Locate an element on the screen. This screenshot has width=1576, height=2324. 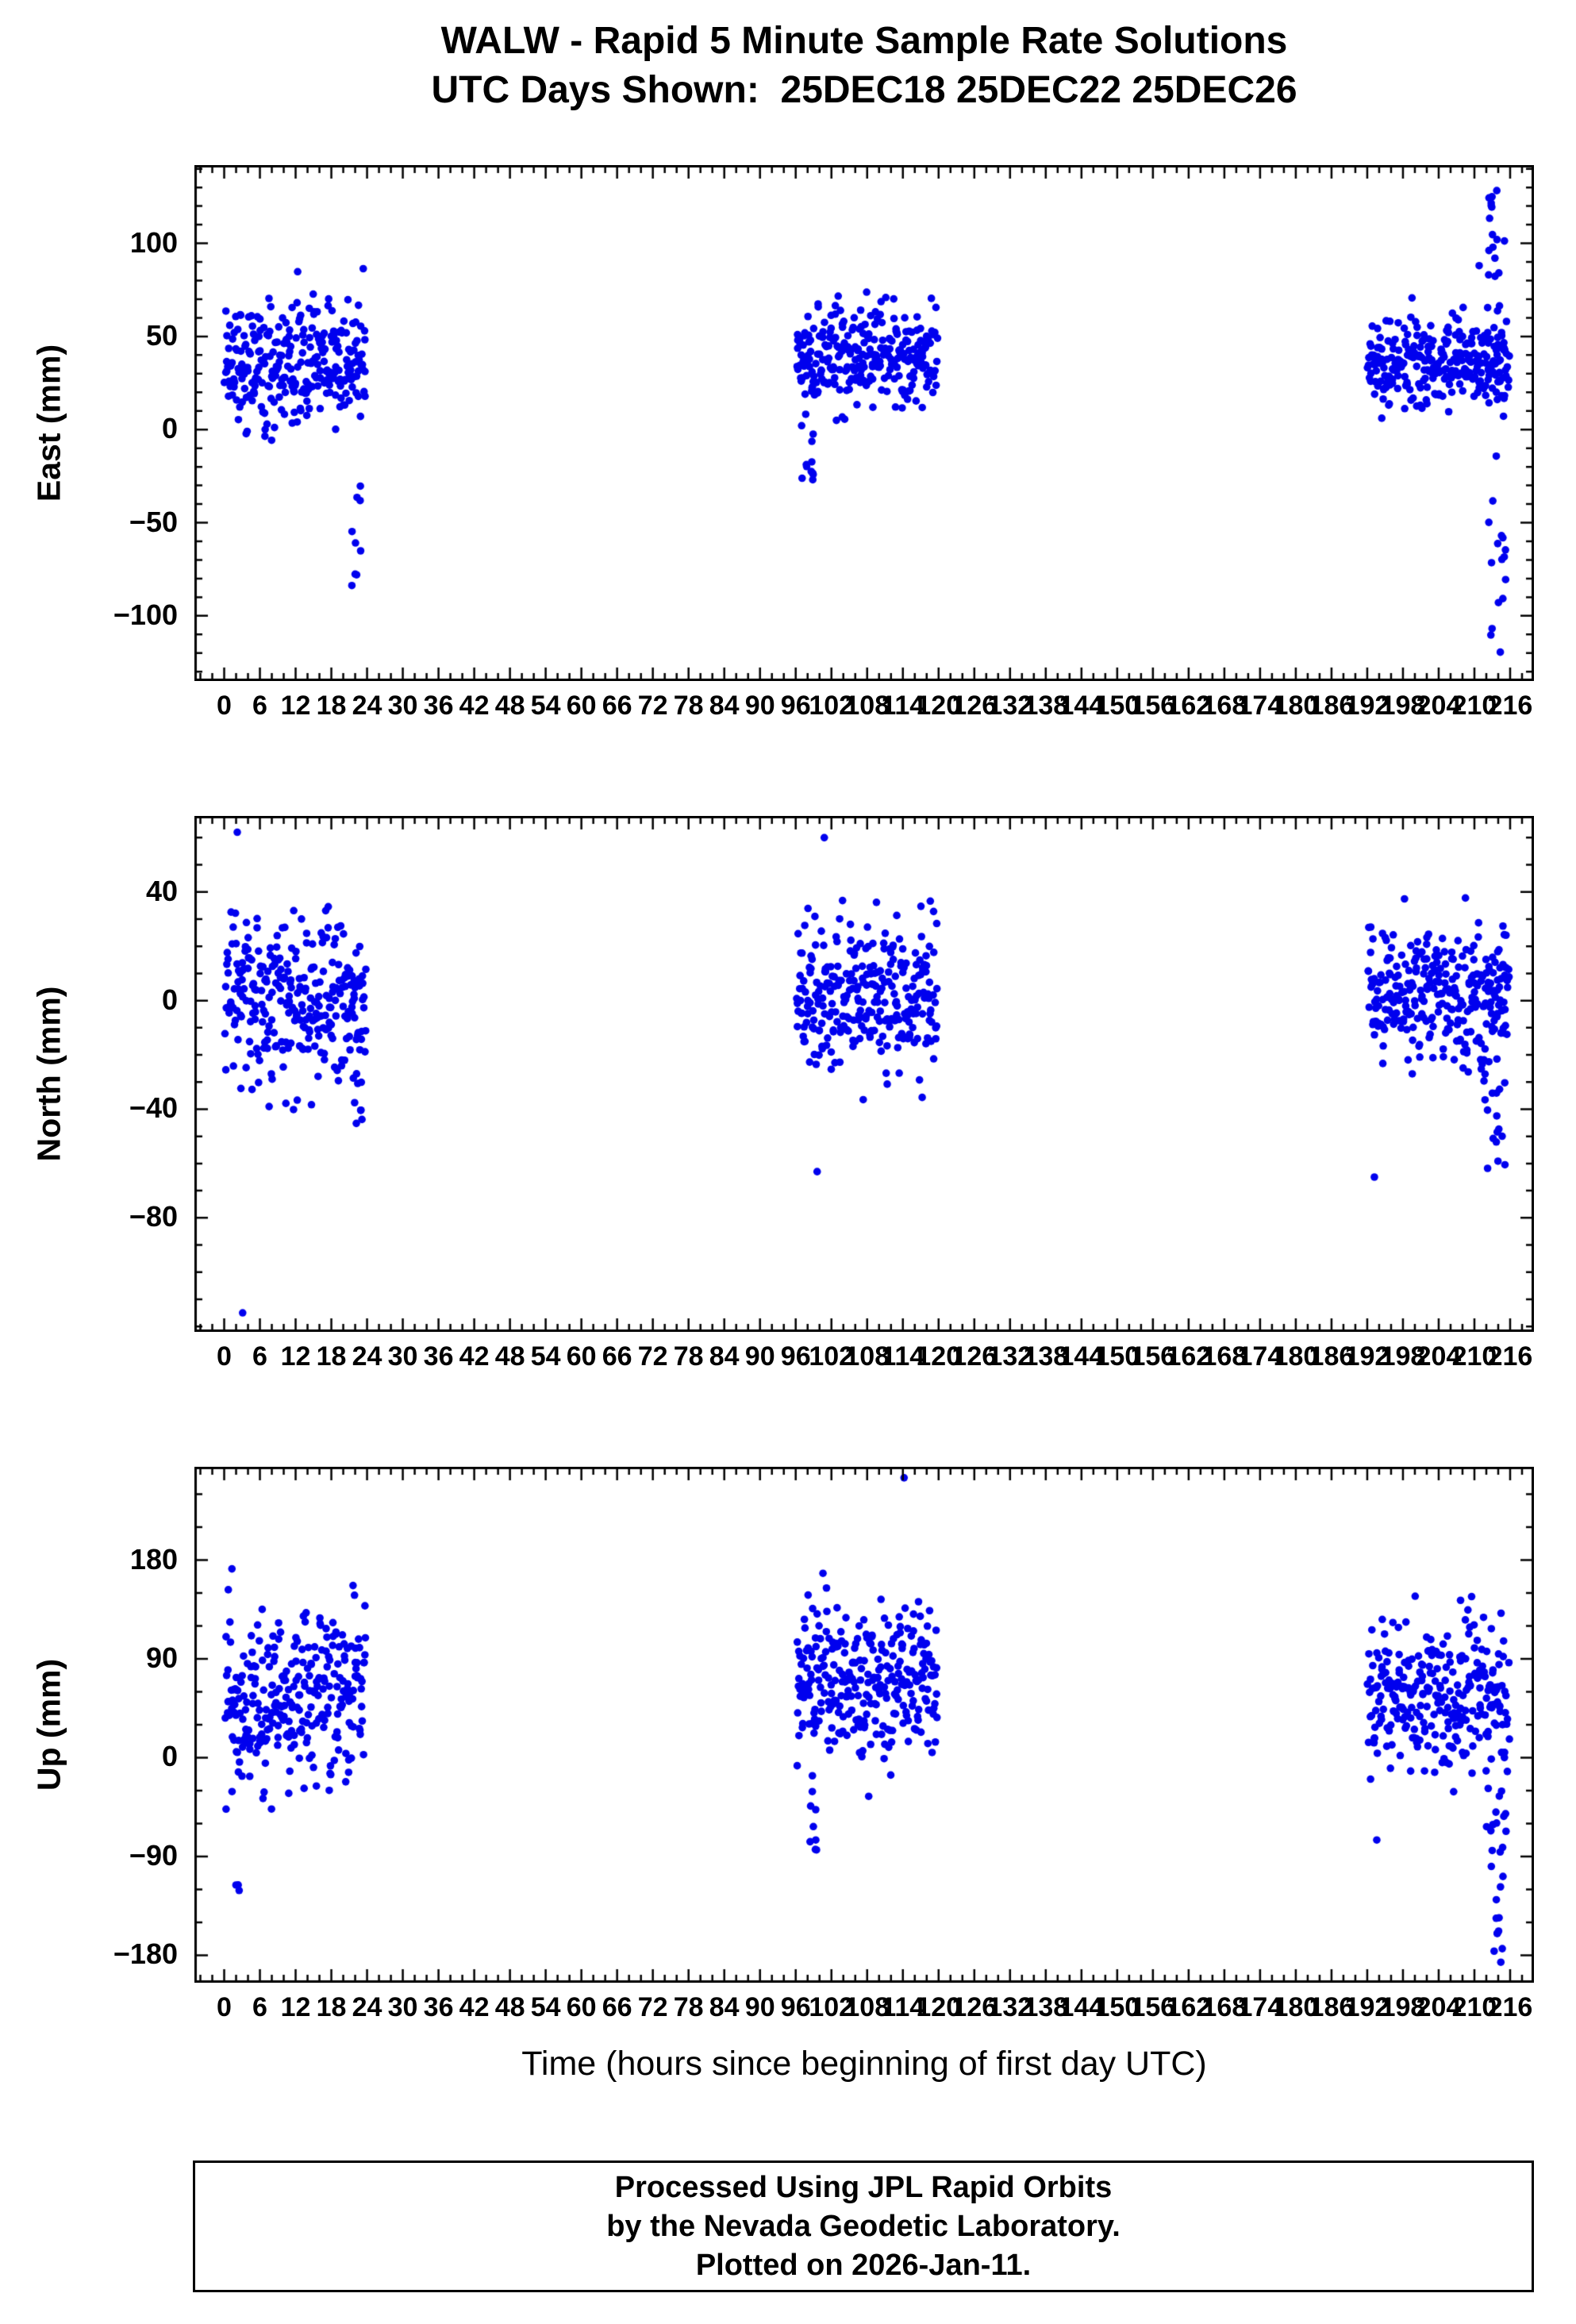
y-tick-label: −40 is located at coordinates (153, 1108).